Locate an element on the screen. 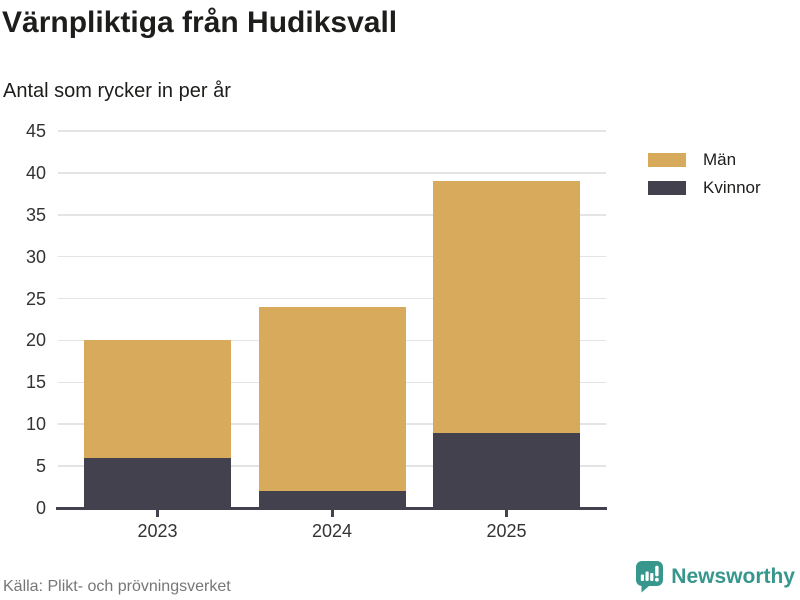 The height and width of the screenshot is (600, 800). ytick-label-20: 20 is located at coordinates (35, 340).